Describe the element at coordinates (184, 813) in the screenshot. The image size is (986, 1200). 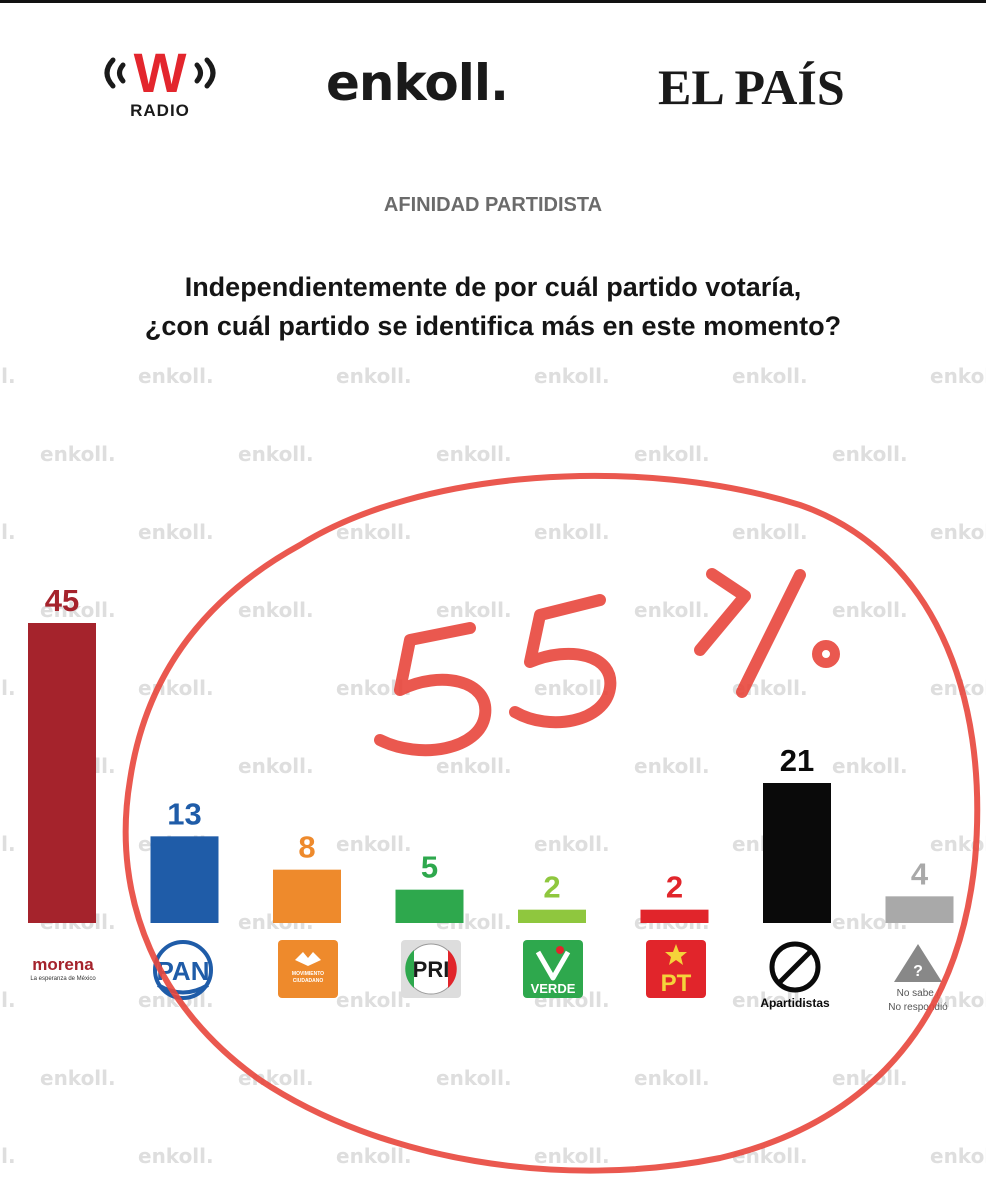
I see `value-label-pan: 13` at that location.